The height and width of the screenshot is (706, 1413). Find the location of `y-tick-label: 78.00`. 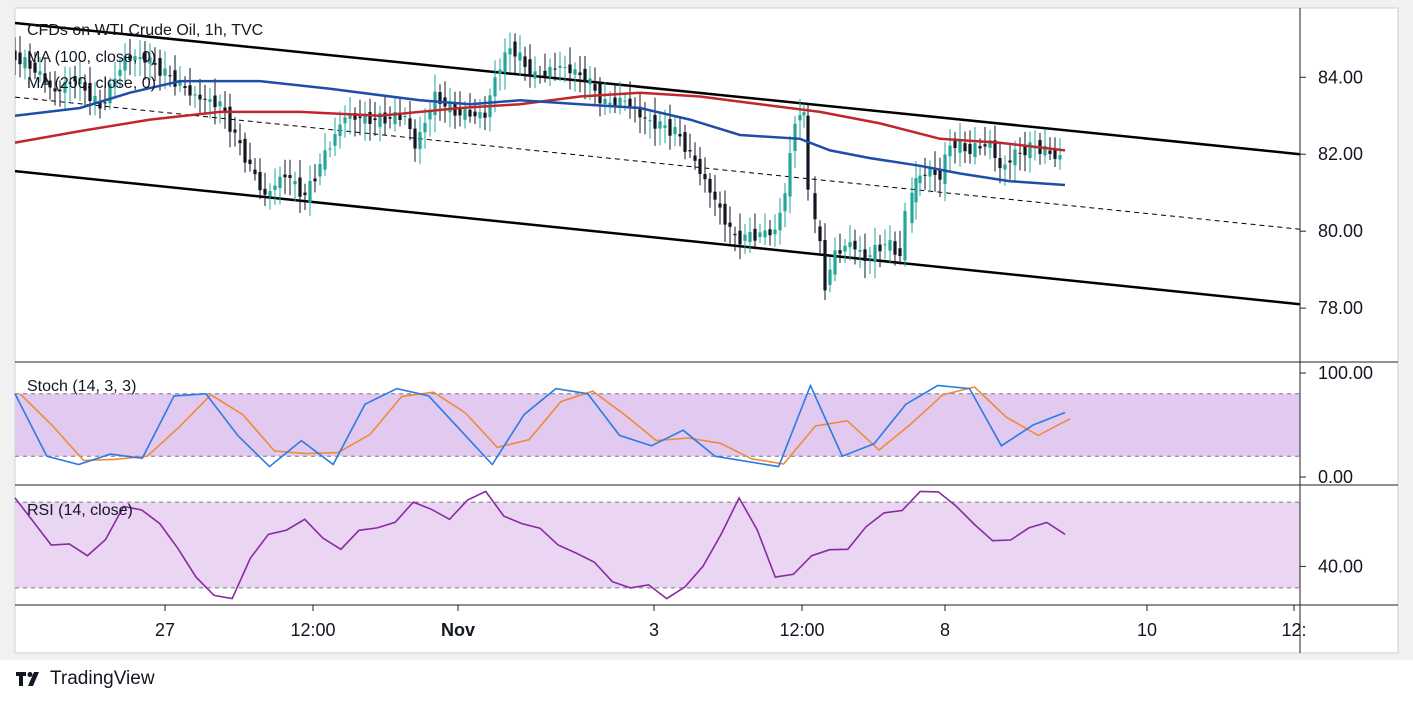

y-tick-label: 78.00 is located at coordinates (1340, 308).